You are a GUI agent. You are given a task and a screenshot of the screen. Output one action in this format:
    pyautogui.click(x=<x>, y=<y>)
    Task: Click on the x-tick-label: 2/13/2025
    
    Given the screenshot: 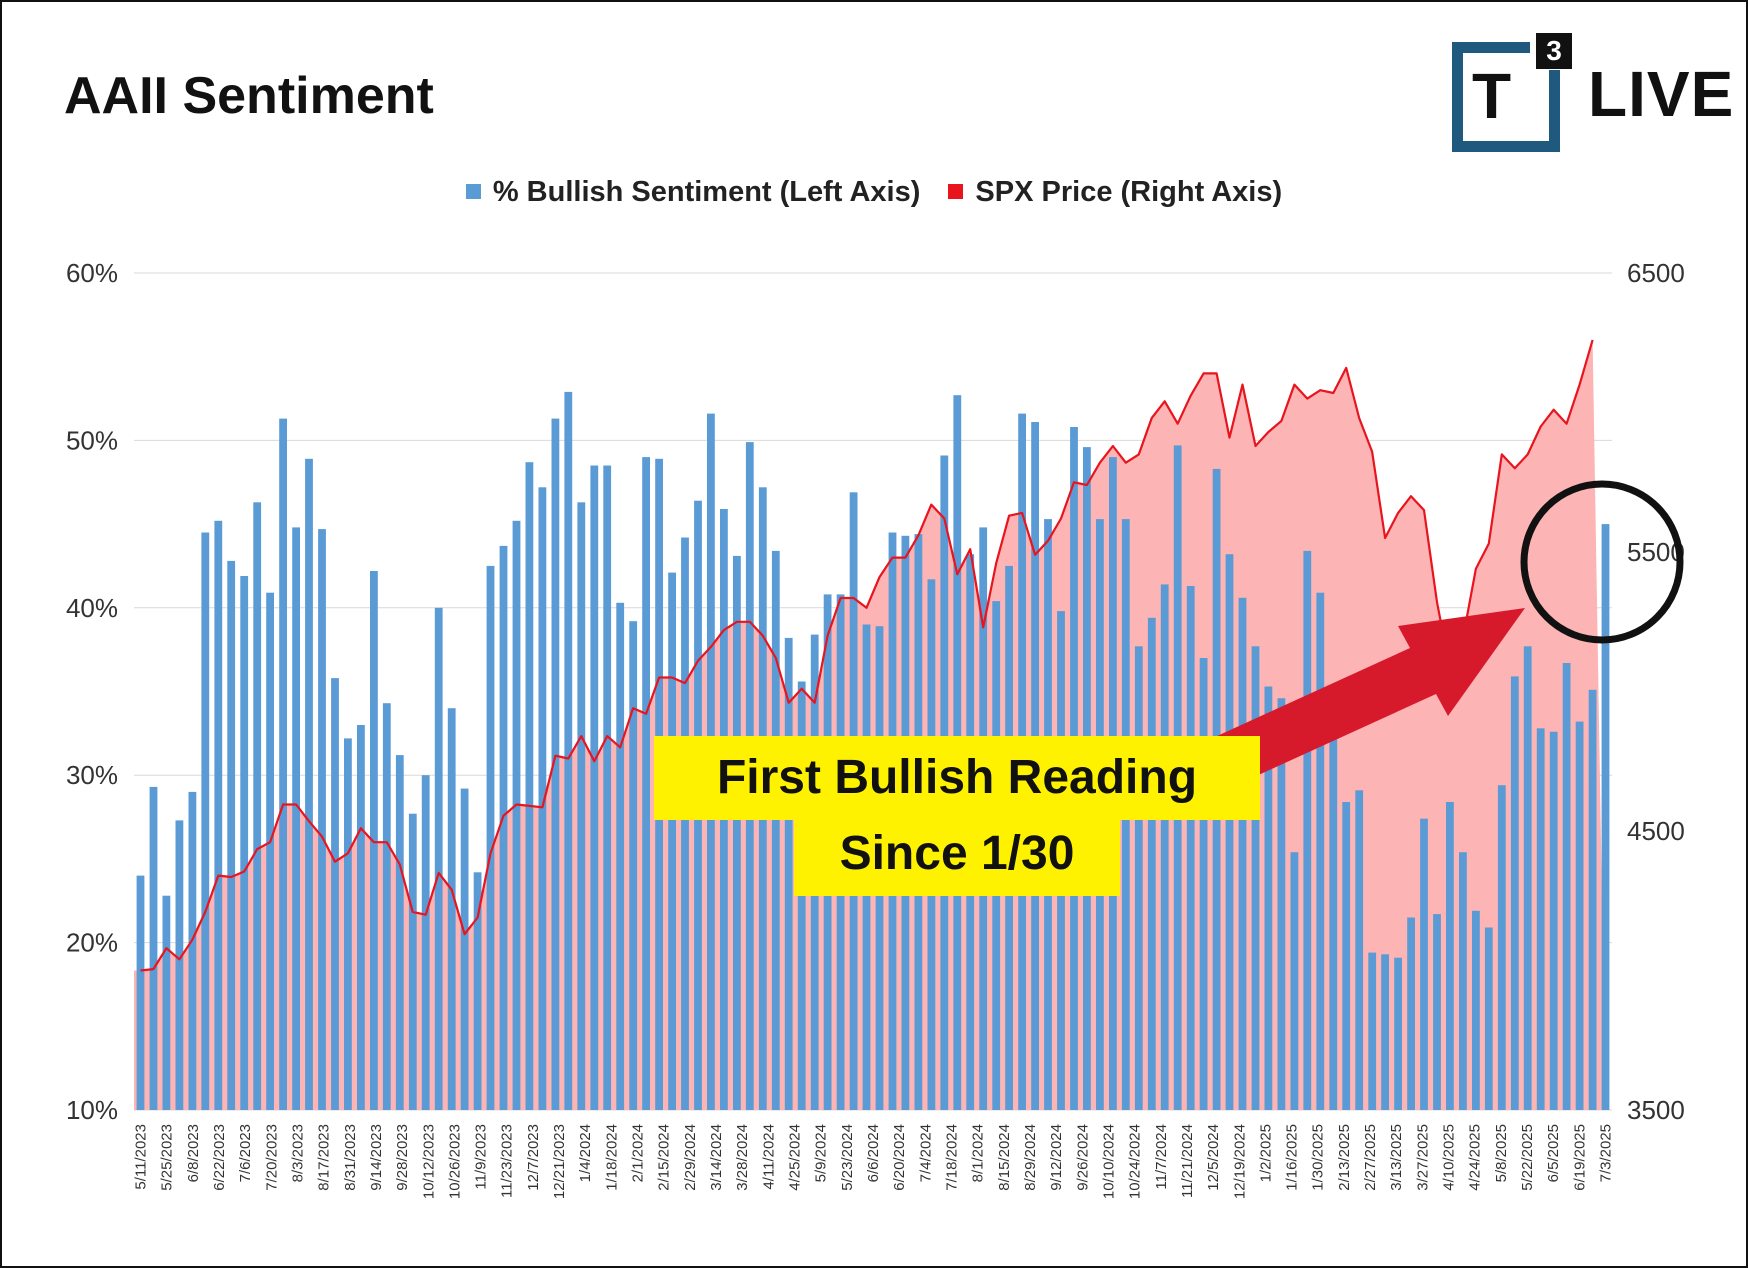 What is the action you would take?
    pyautogui.click(x=1344, y=1157)
    